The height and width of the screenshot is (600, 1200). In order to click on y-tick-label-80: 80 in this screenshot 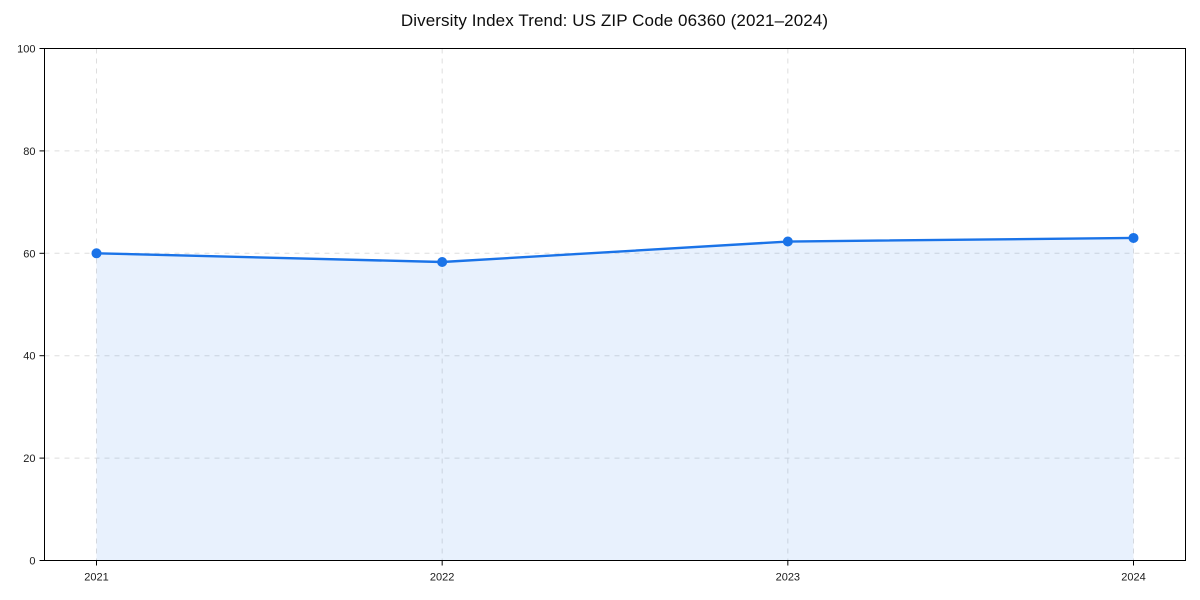, I will do `click(29, 152)`.